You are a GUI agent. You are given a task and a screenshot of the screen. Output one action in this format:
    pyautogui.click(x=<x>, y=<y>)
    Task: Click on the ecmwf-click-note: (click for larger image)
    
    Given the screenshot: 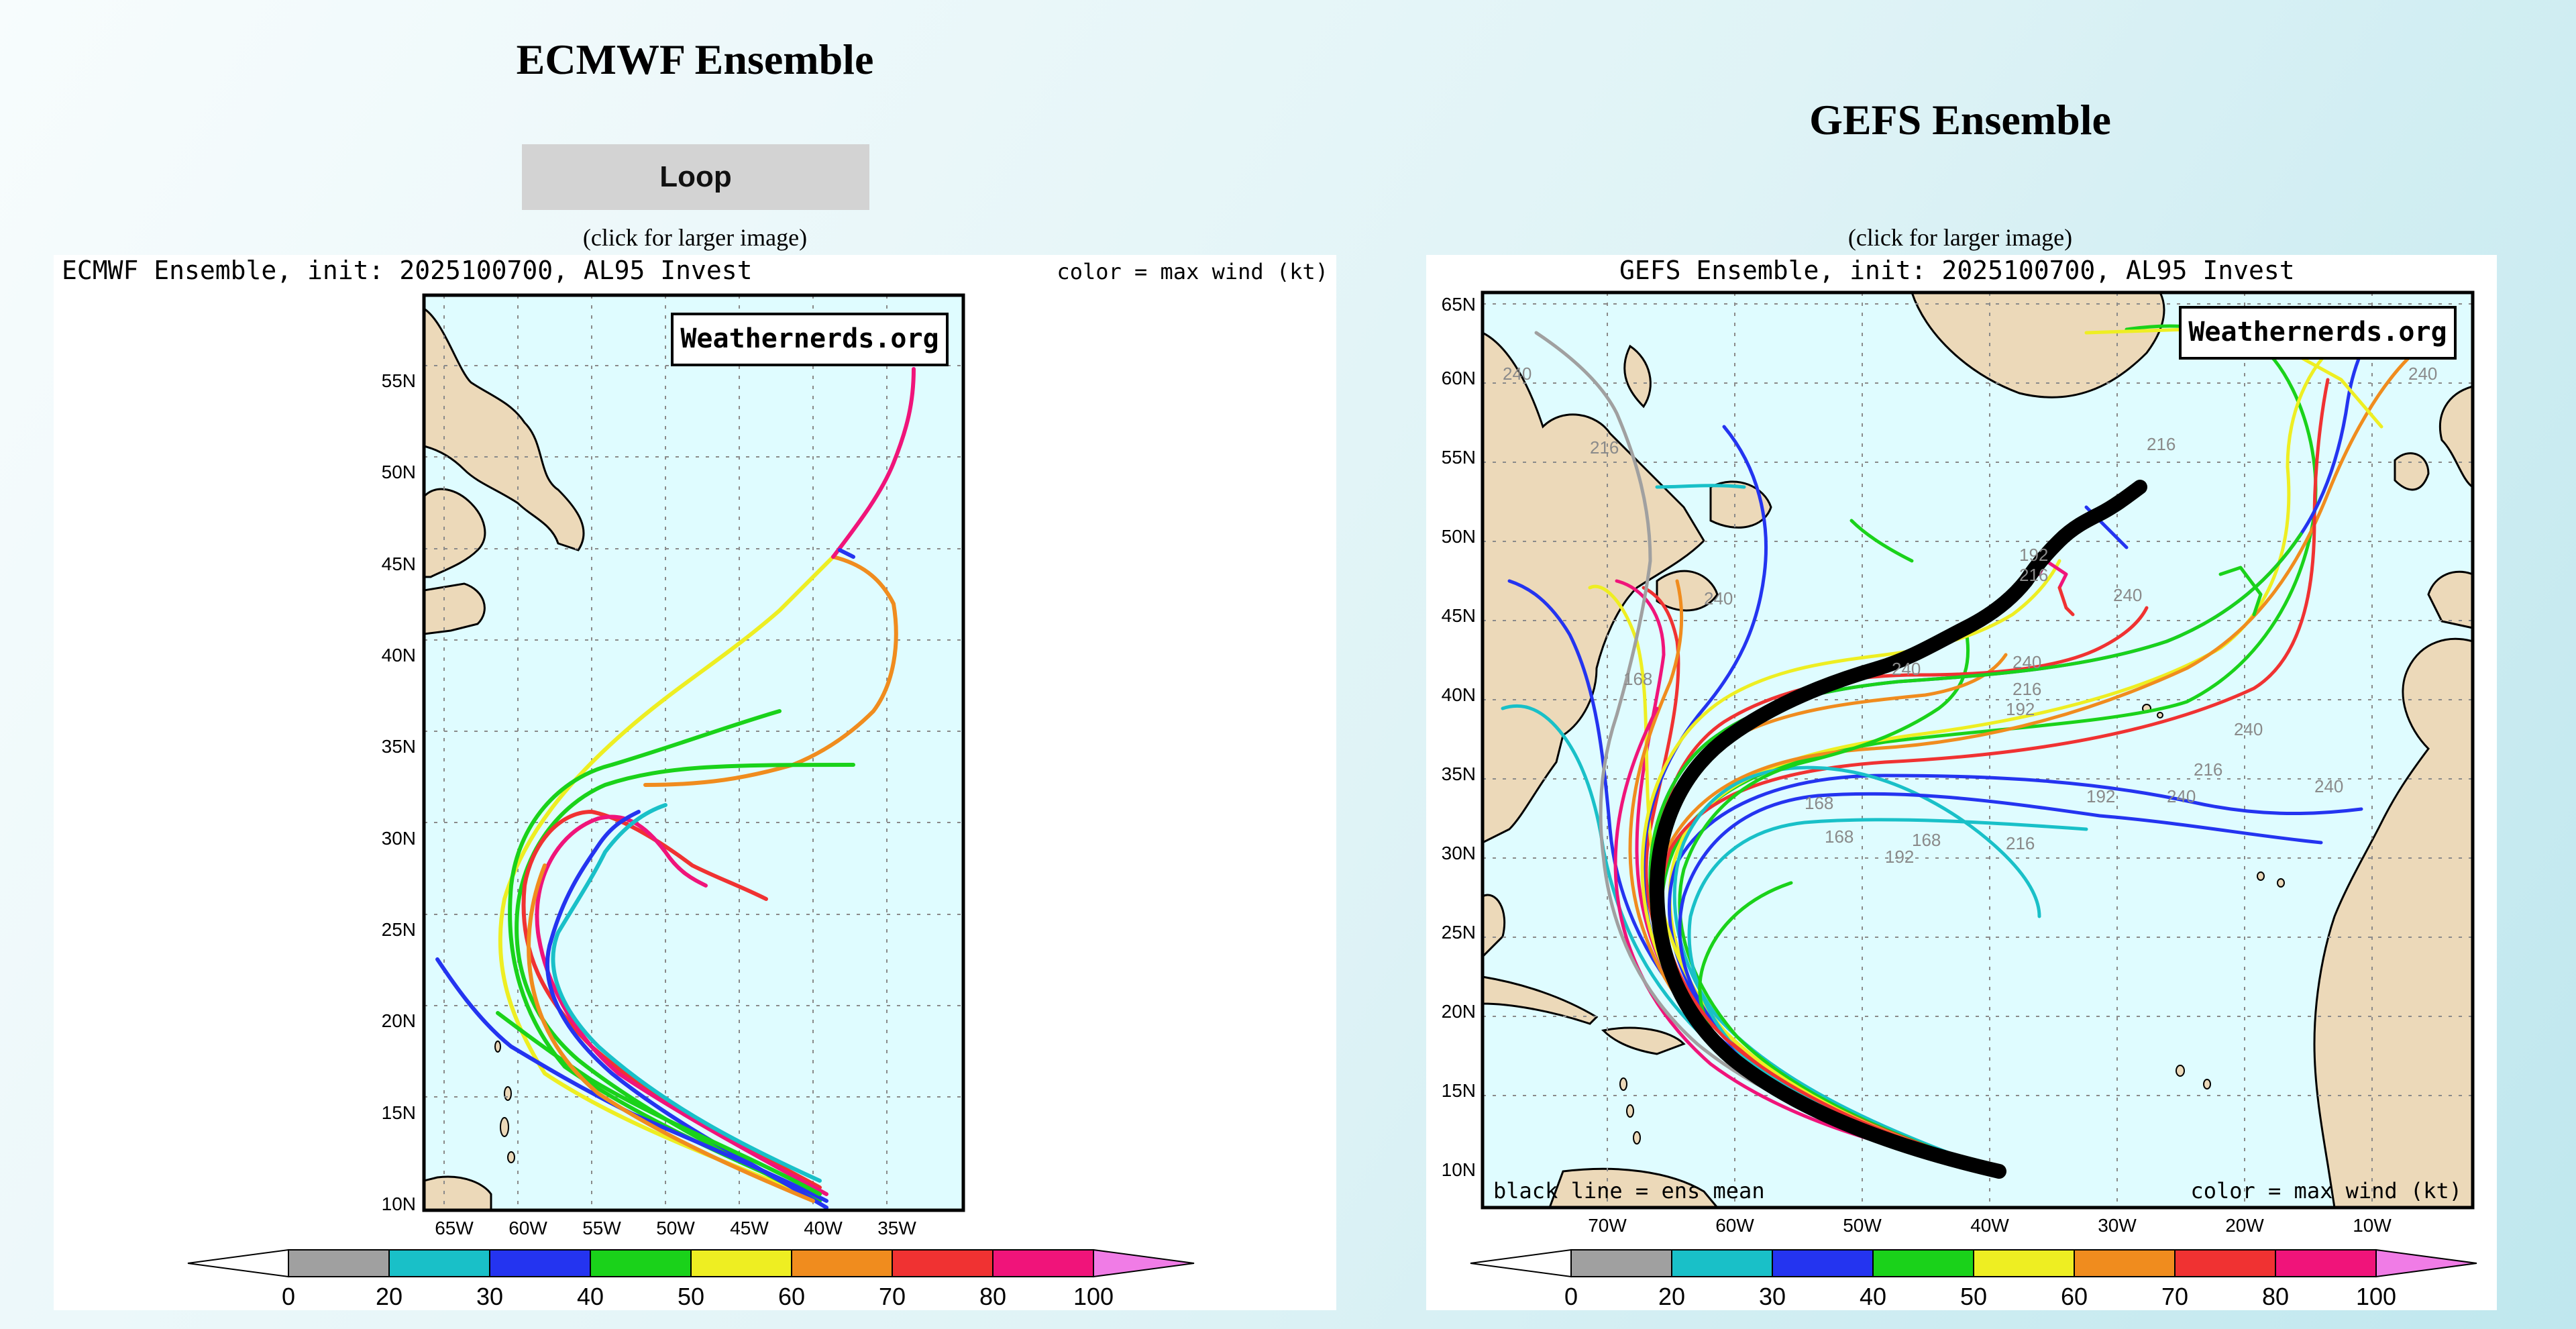 What is the action you would take?
    pyautogui.click(x=695, y=237)
    